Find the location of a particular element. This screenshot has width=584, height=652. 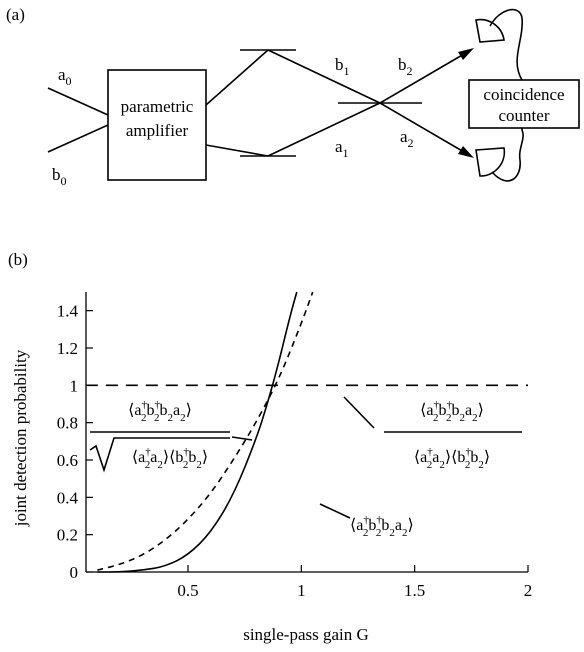

counter-label-line1: coincidence is located at coordinates (523, 94).